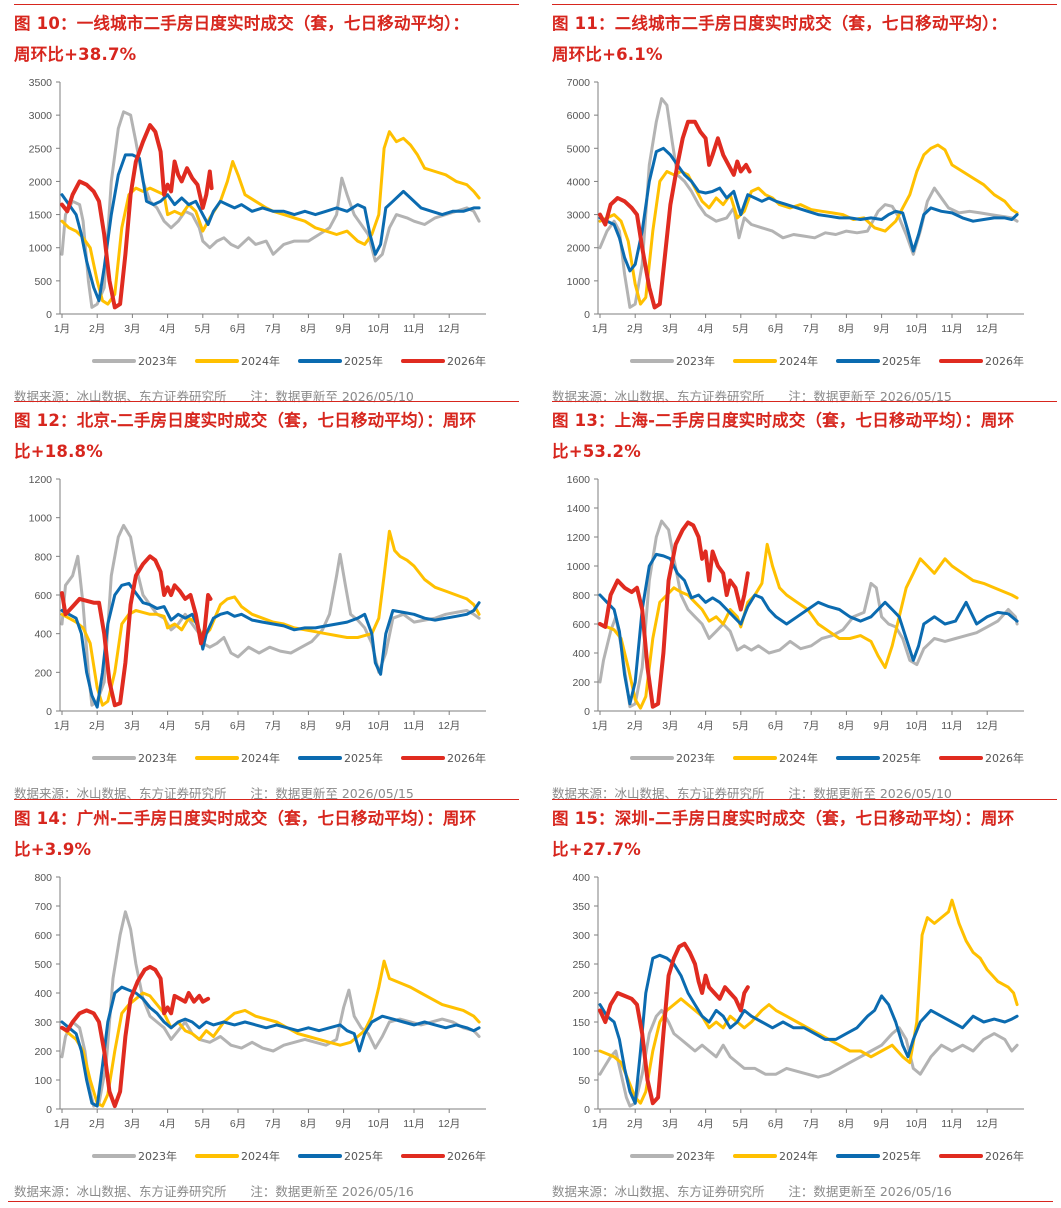 This screenshot has width=1061, height=1208. I want to click on figure-title: 图 10：一线城市二手房日度实时成交（套，七日移动平均）： 周环比+38.7%, so click(264, 39).